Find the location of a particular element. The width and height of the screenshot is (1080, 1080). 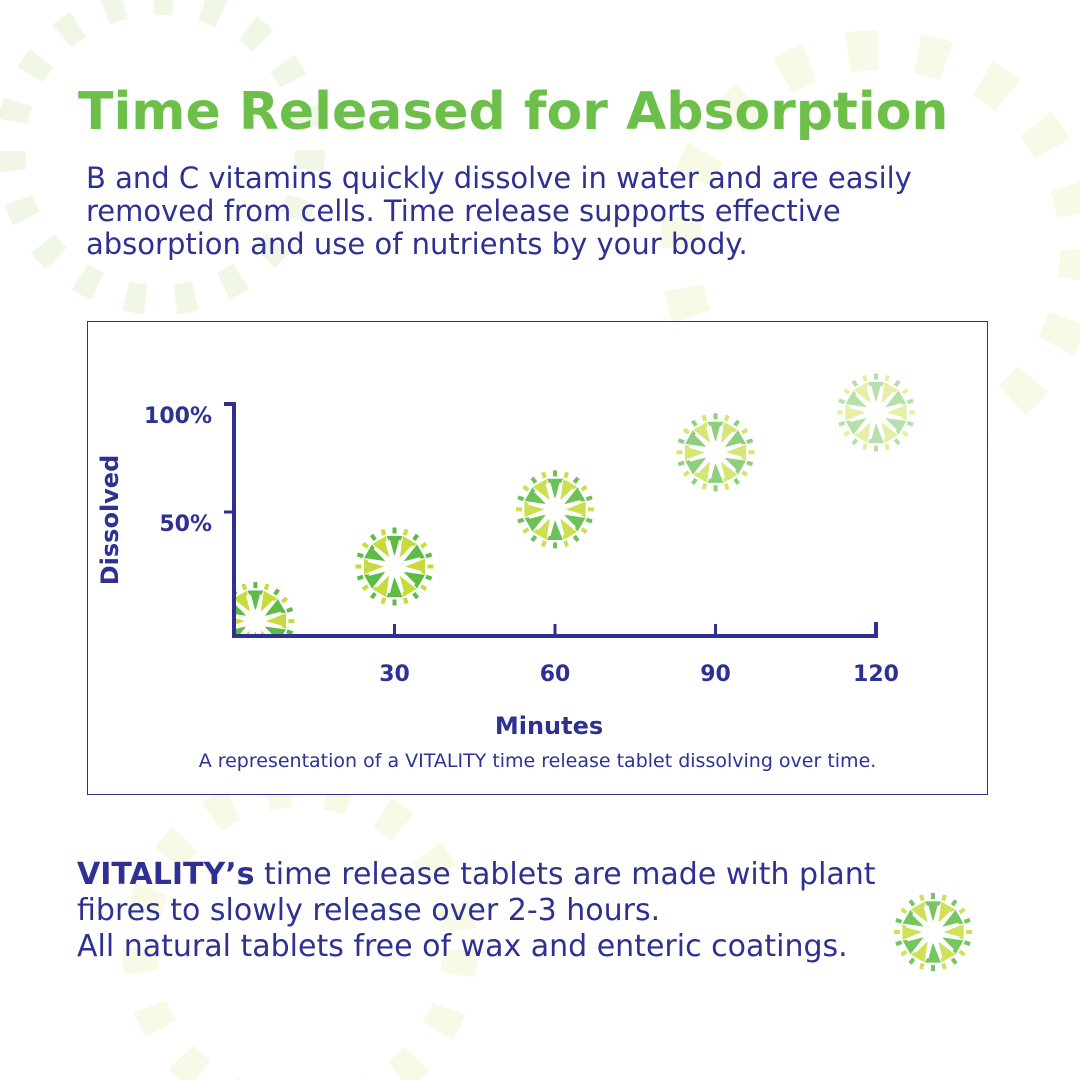

brand-name: VITALITY’s is located at coordinates (166, 874).